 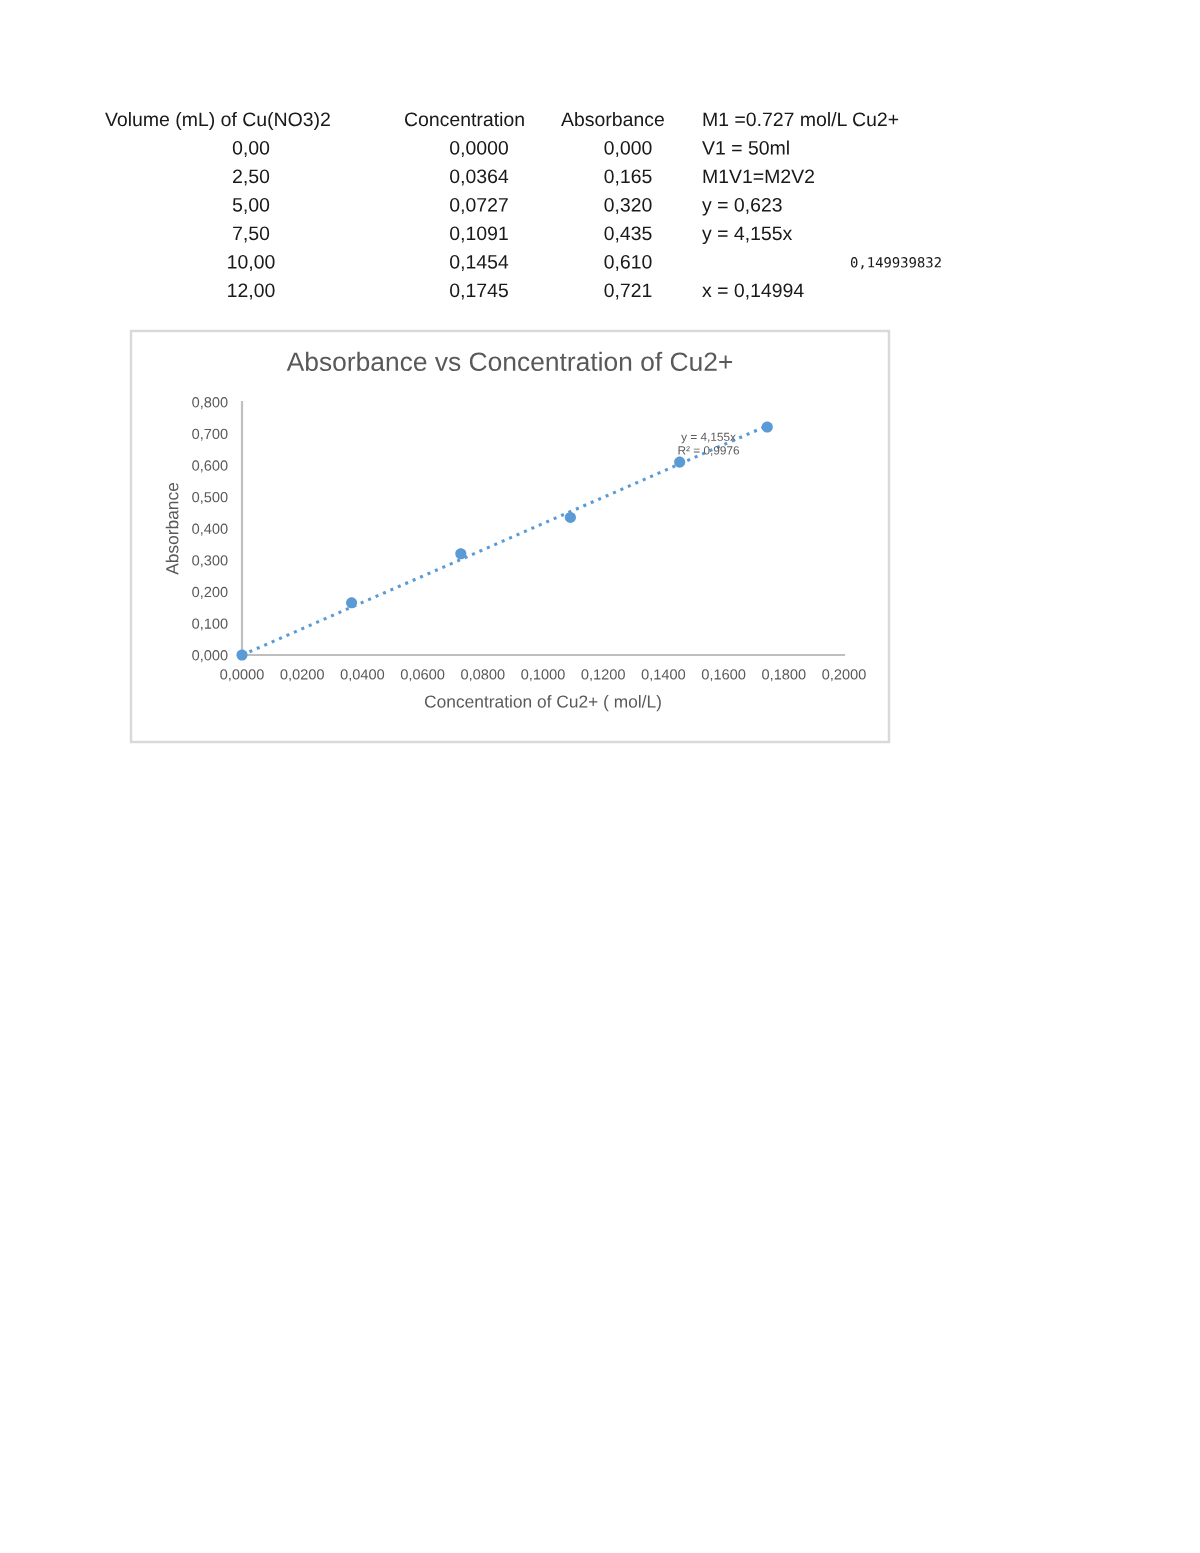 What do you see at coordinates (523, 177) in the screenshot?
I see `text: 2,50 0,0364 0,165 M1V1=M2V2` at bounding box center [523, 177].